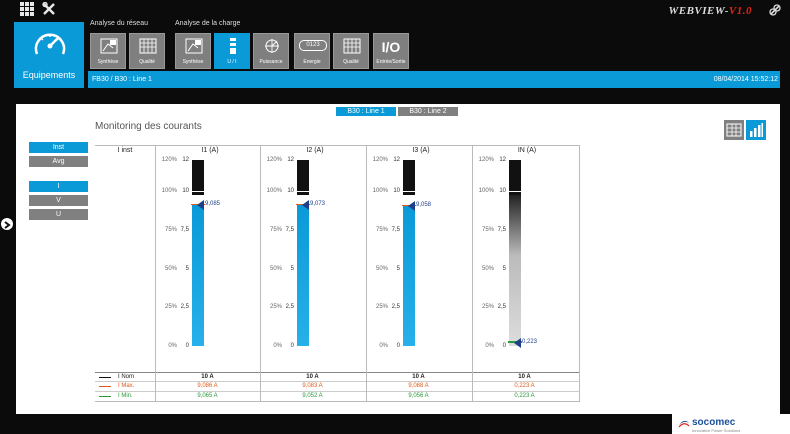  Describe the element at coordinates (418, 386) in the screenshot. I see `table-cell: 9,088 A` at that location.